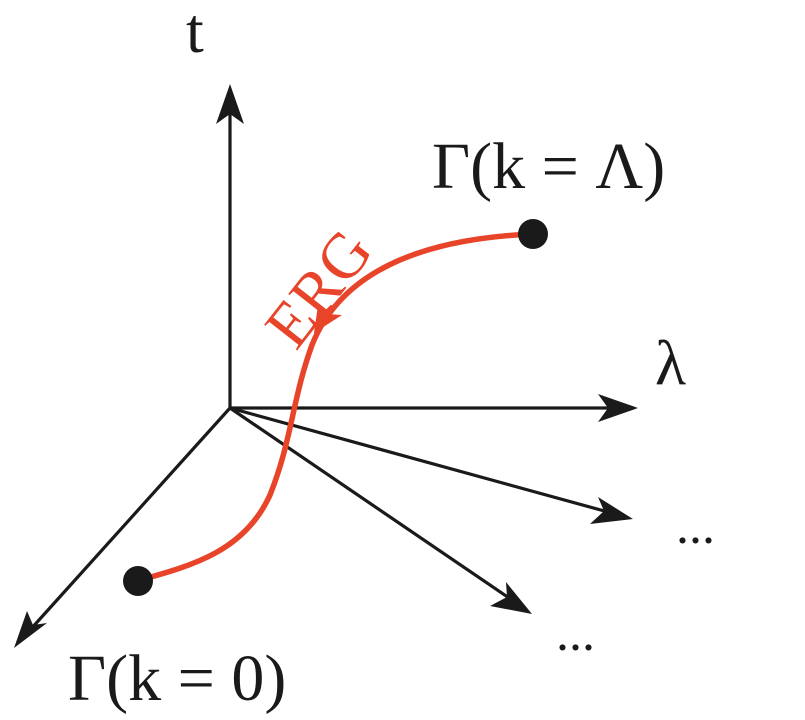 This screenshot has height=720, width=805. Describe the element at coordinates (533, 234) in the screenshot. I see `start-point-dot` at that location.